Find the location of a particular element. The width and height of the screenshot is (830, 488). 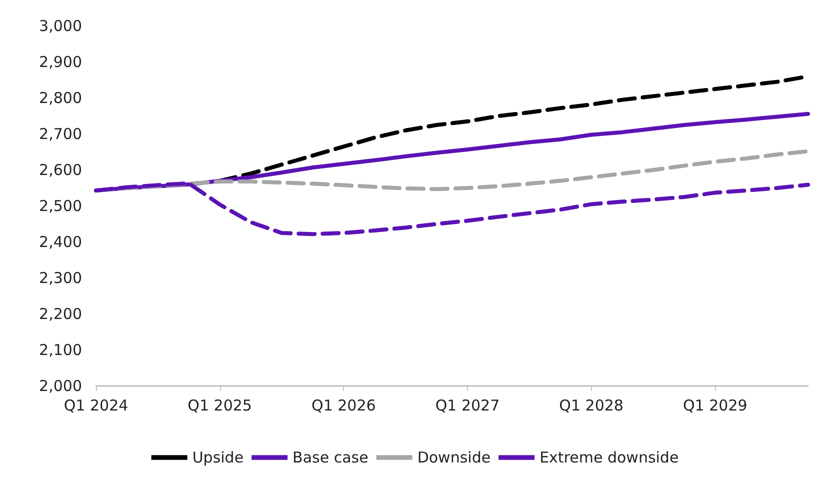

x-tick-label: Q1 2027 is located at coordinates (467, 405).